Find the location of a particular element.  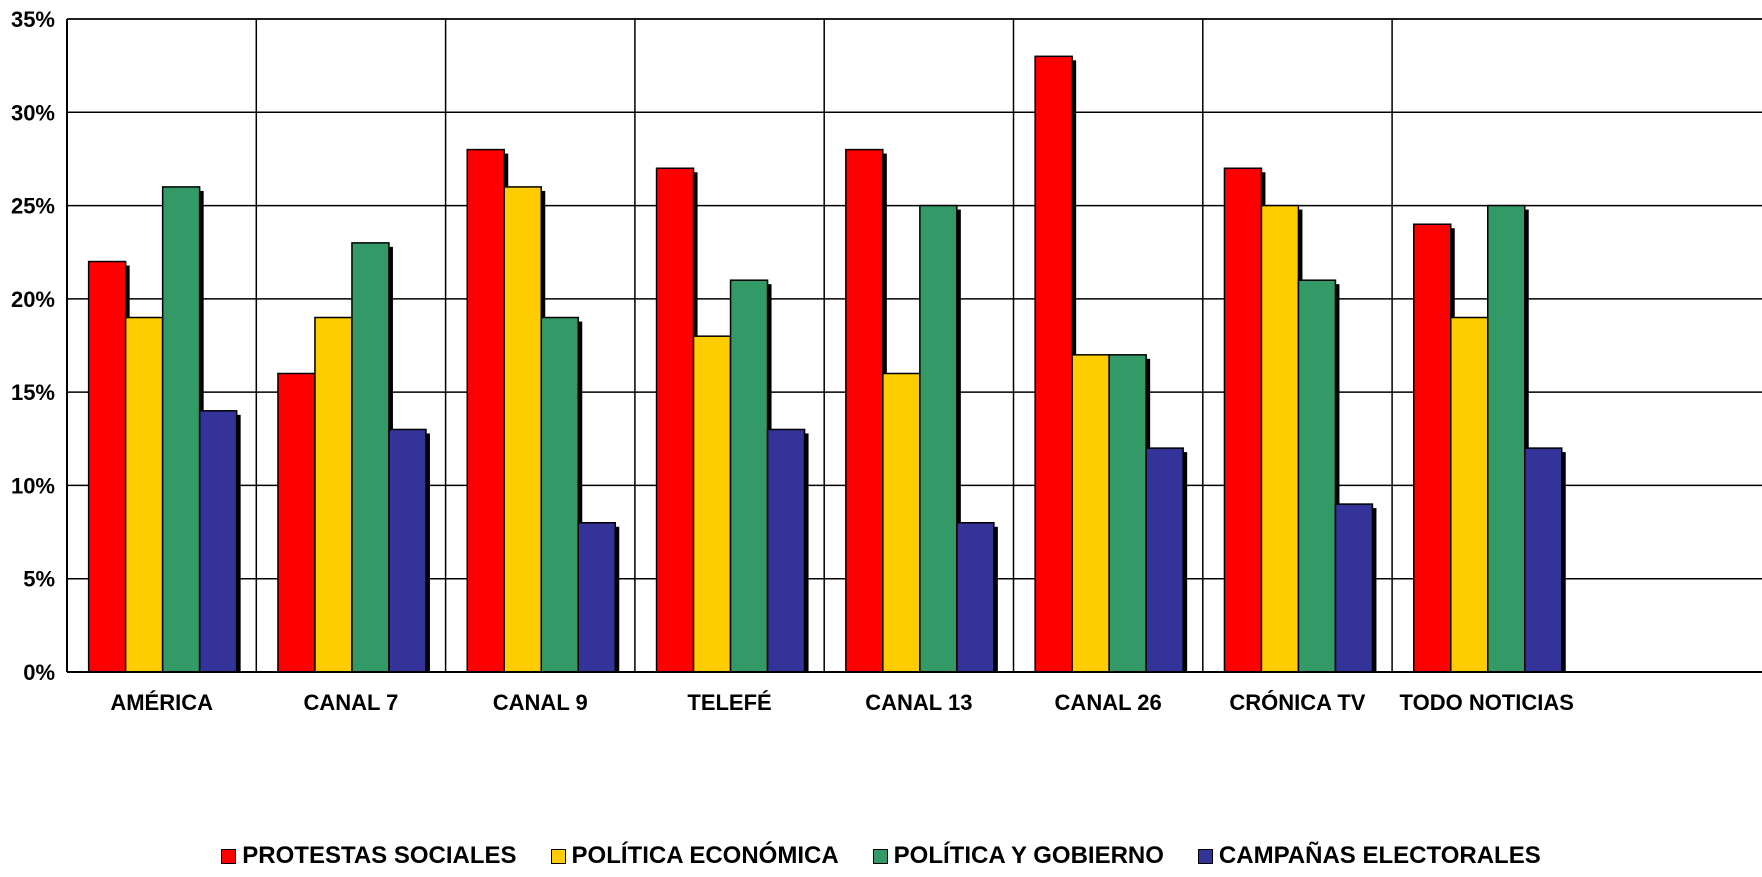

x-tick-label: CANAL 26 is located at coordinates (1108, 702).